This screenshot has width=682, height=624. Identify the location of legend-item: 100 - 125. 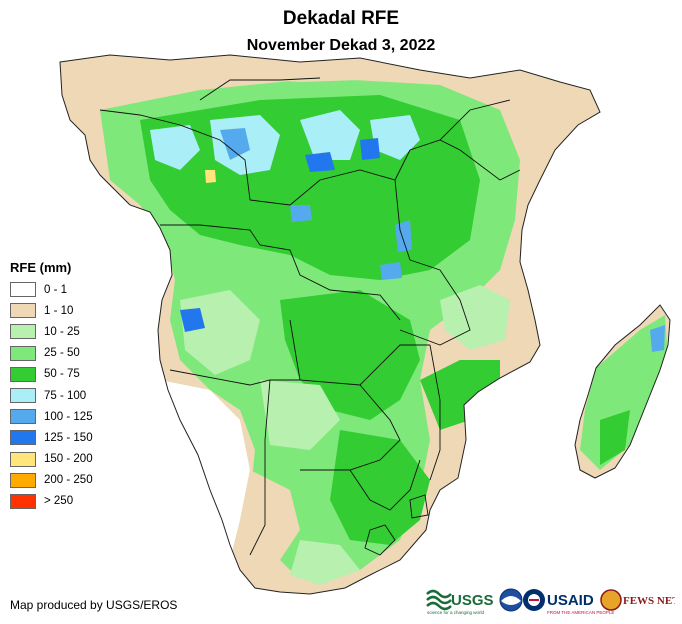
(51, 416).